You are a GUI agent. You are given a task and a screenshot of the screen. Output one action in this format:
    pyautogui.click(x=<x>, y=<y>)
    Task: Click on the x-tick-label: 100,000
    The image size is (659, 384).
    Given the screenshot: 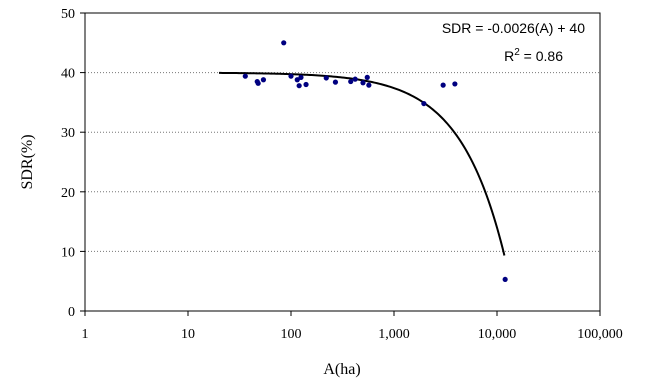 What is the action you would take?
    pyautogui.click(x=600, y=334)
    